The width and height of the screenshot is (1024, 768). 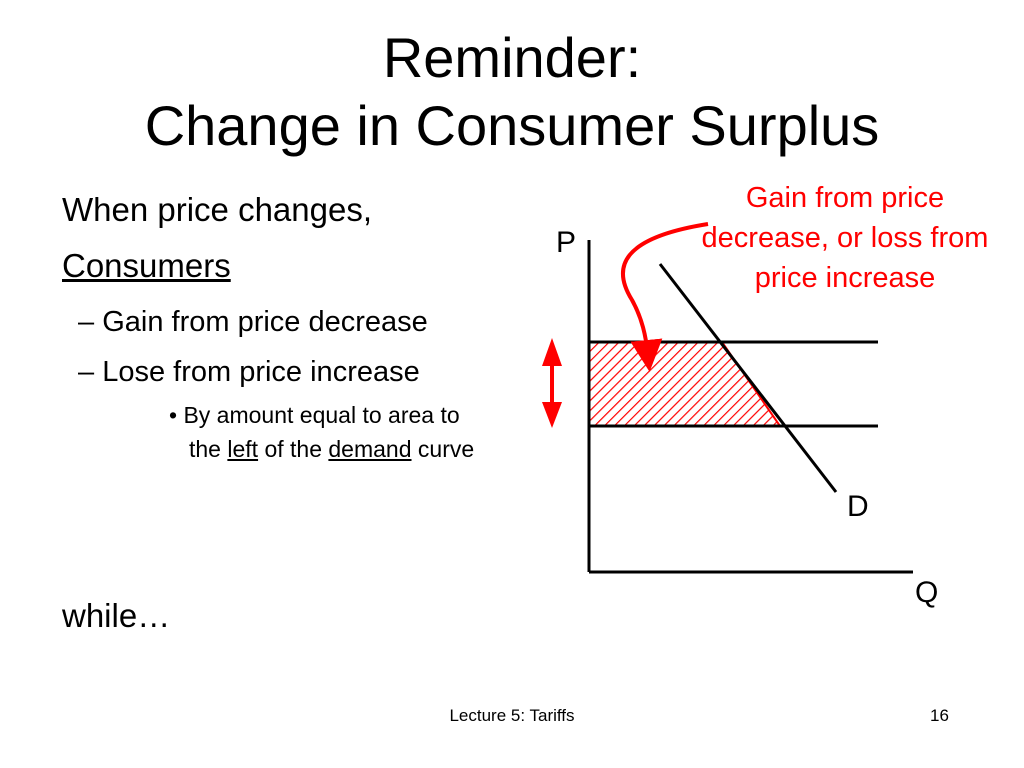 I want to click on bullet-text: Lose from price increase, so click(x=261, y=372).